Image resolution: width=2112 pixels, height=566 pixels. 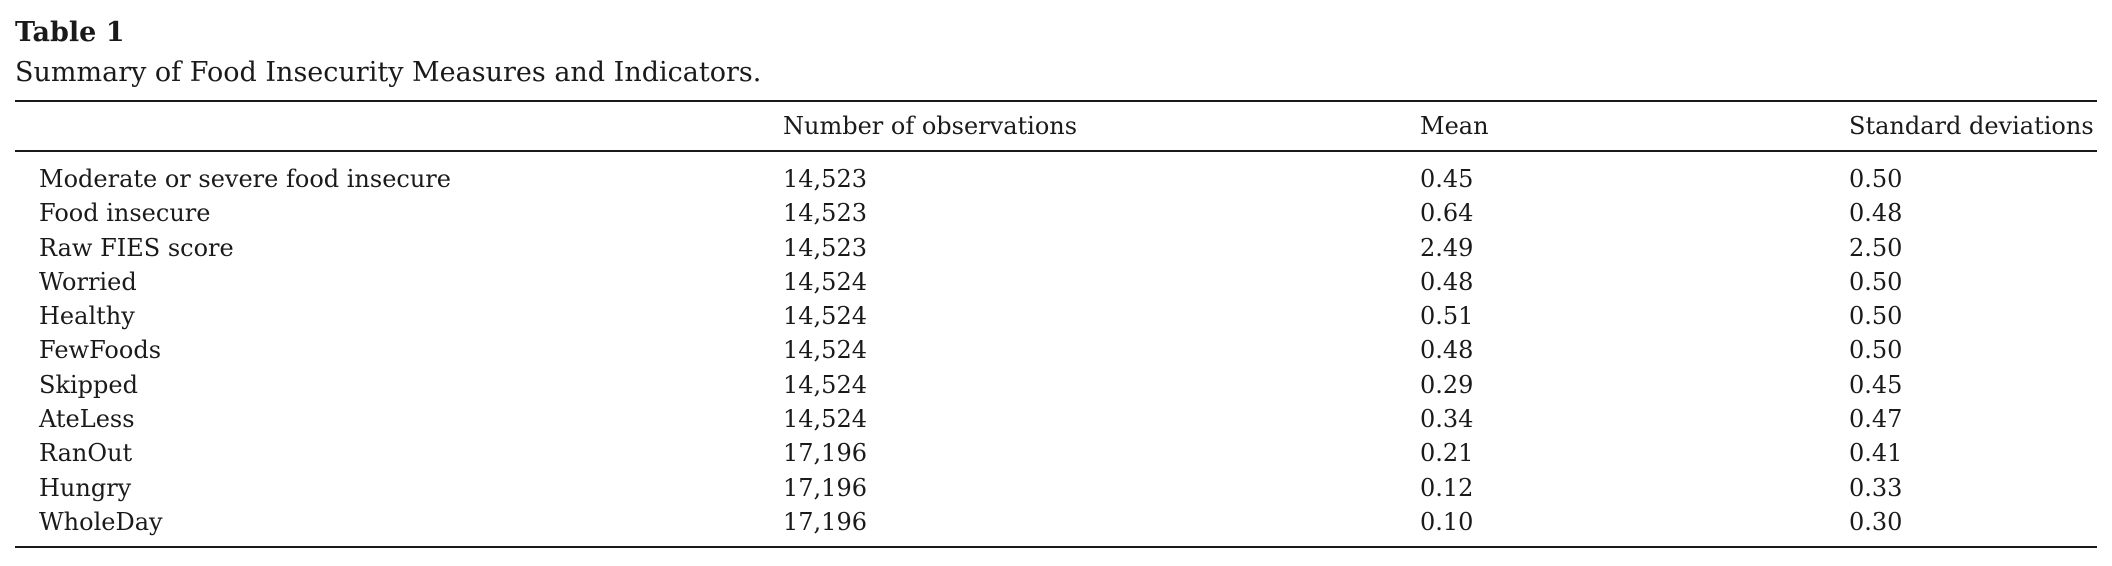 I want to click on row-label: Skipped, so click(x=88, y=384).